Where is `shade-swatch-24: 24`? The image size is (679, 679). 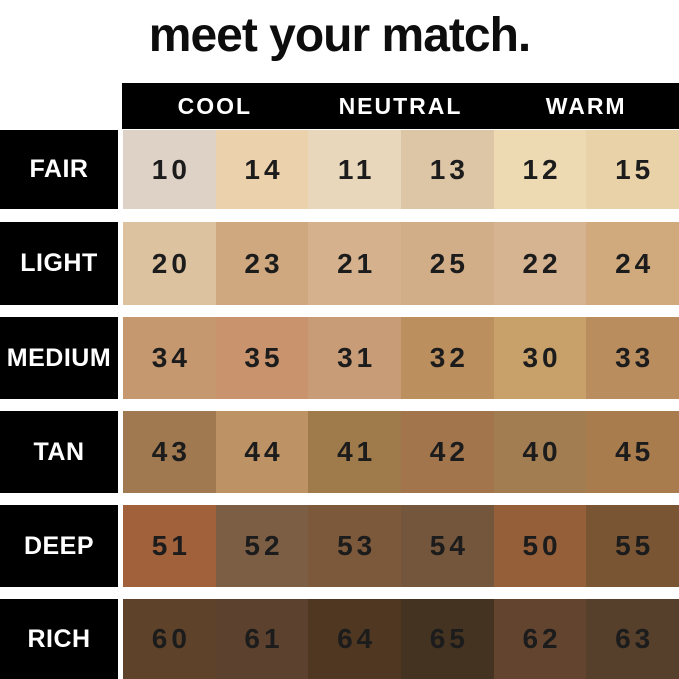
shade-swatch-24: 24 is located at coordinates (632, 263).